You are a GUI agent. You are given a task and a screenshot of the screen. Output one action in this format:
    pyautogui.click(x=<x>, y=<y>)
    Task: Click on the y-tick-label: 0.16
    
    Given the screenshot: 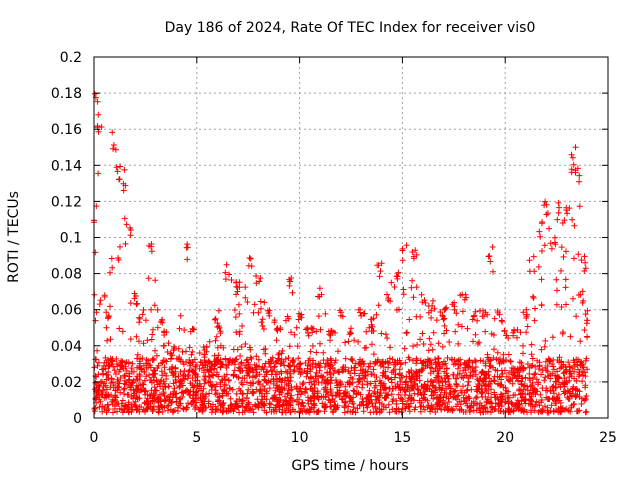 What is the action you would take?
    pyautogui.click(x=66, y=130)
    